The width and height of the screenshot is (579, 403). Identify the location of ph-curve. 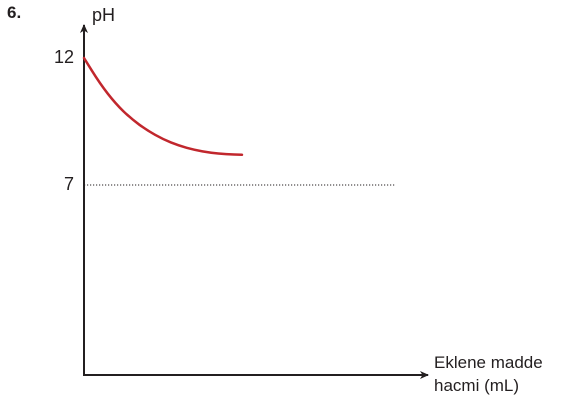
(163, 106).